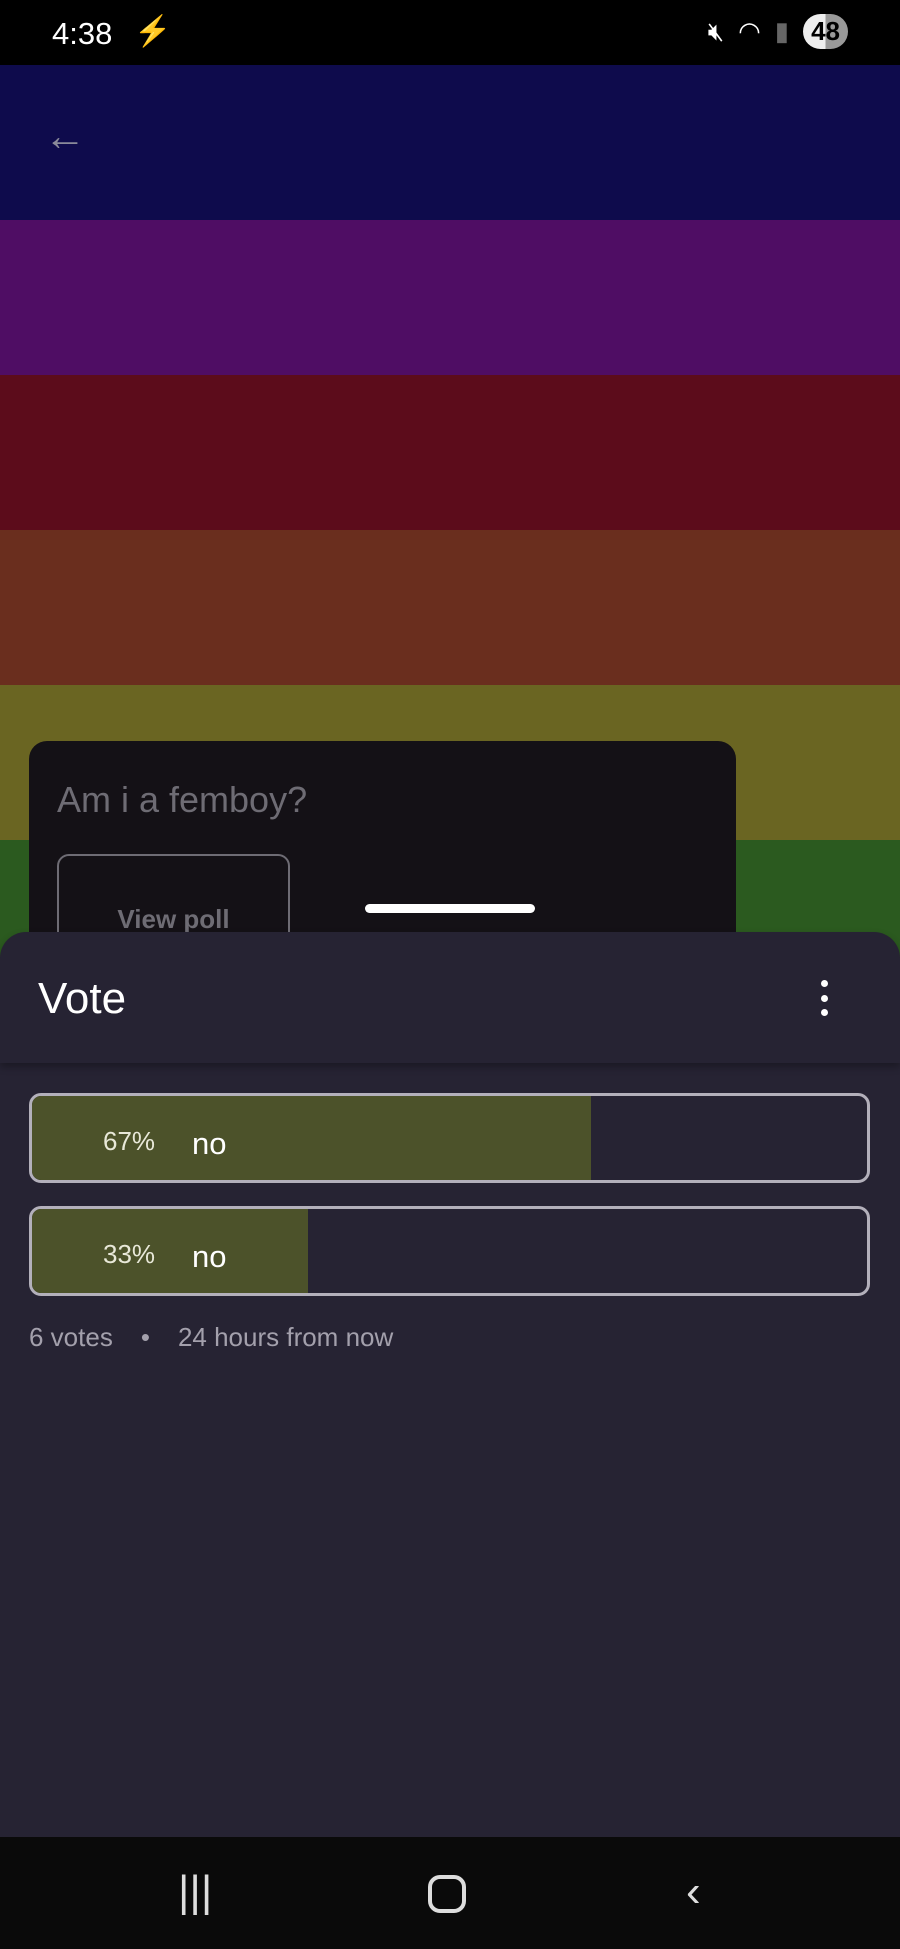 Image resolution: width=900 pixels, height=1949 pixels. I want to click on clock: 4:38, so click(82, 33).